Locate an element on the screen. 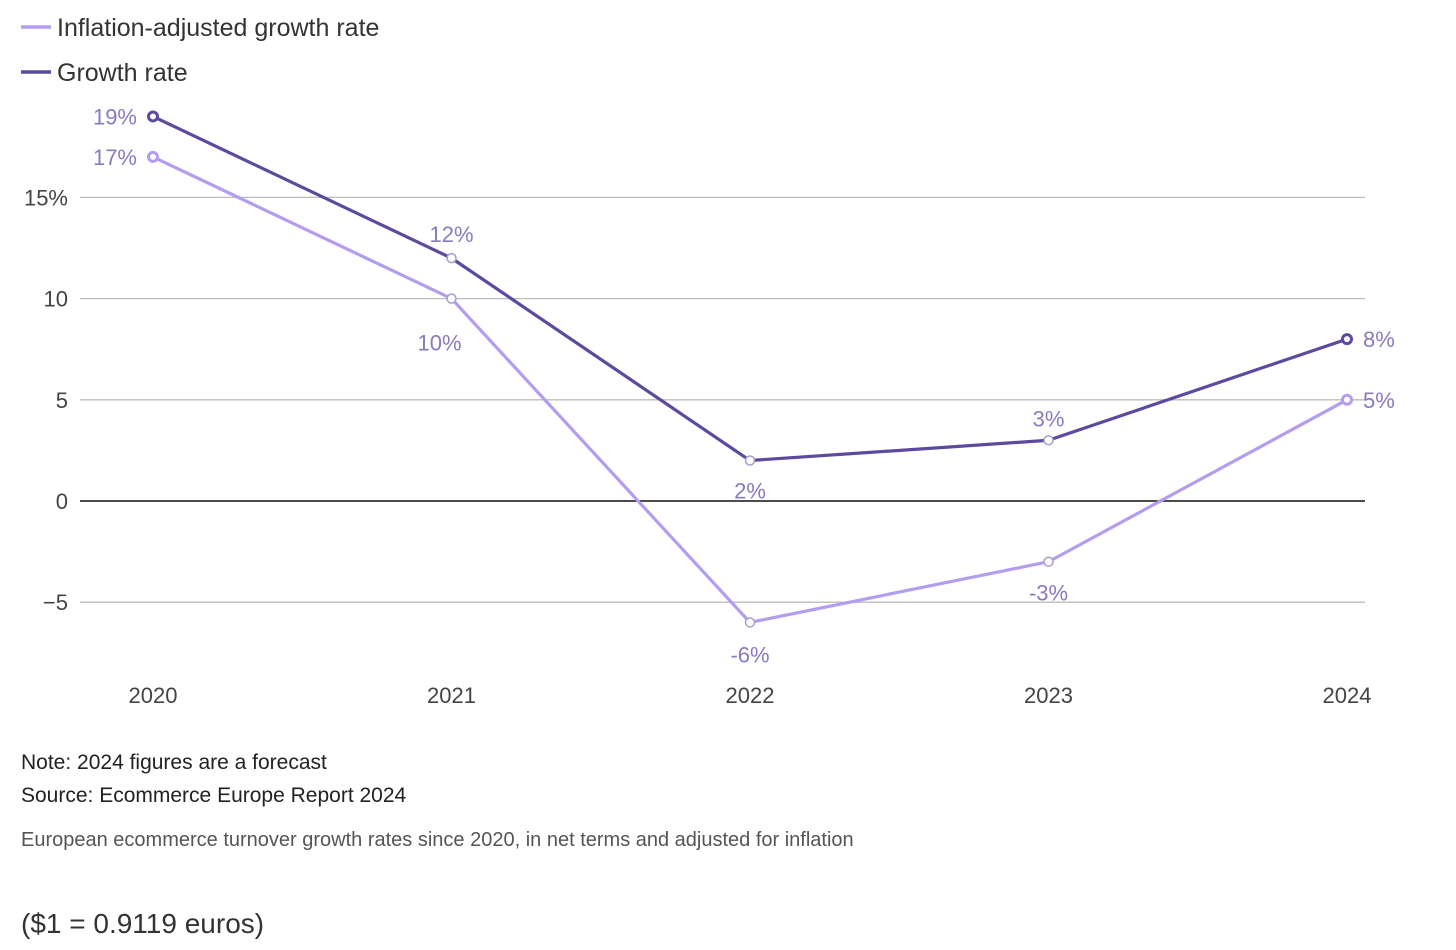 Image resolution: width=1456 pixels, height=950 pixels. data-label: 2% is located at coordinates (750, 491).